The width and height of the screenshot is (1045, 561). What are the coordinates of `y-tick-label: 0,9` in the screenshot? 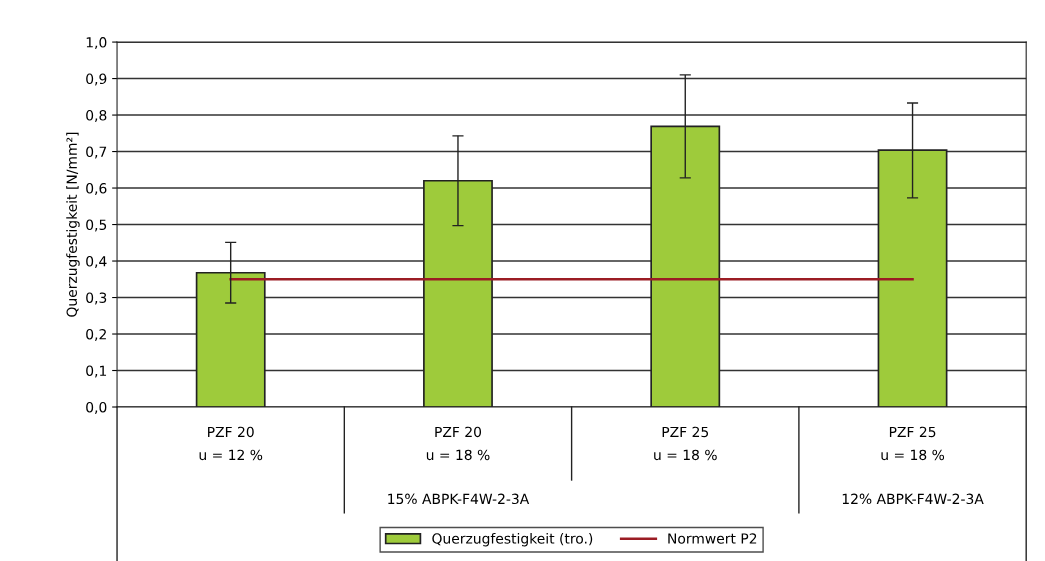 It's located at (96, 79).